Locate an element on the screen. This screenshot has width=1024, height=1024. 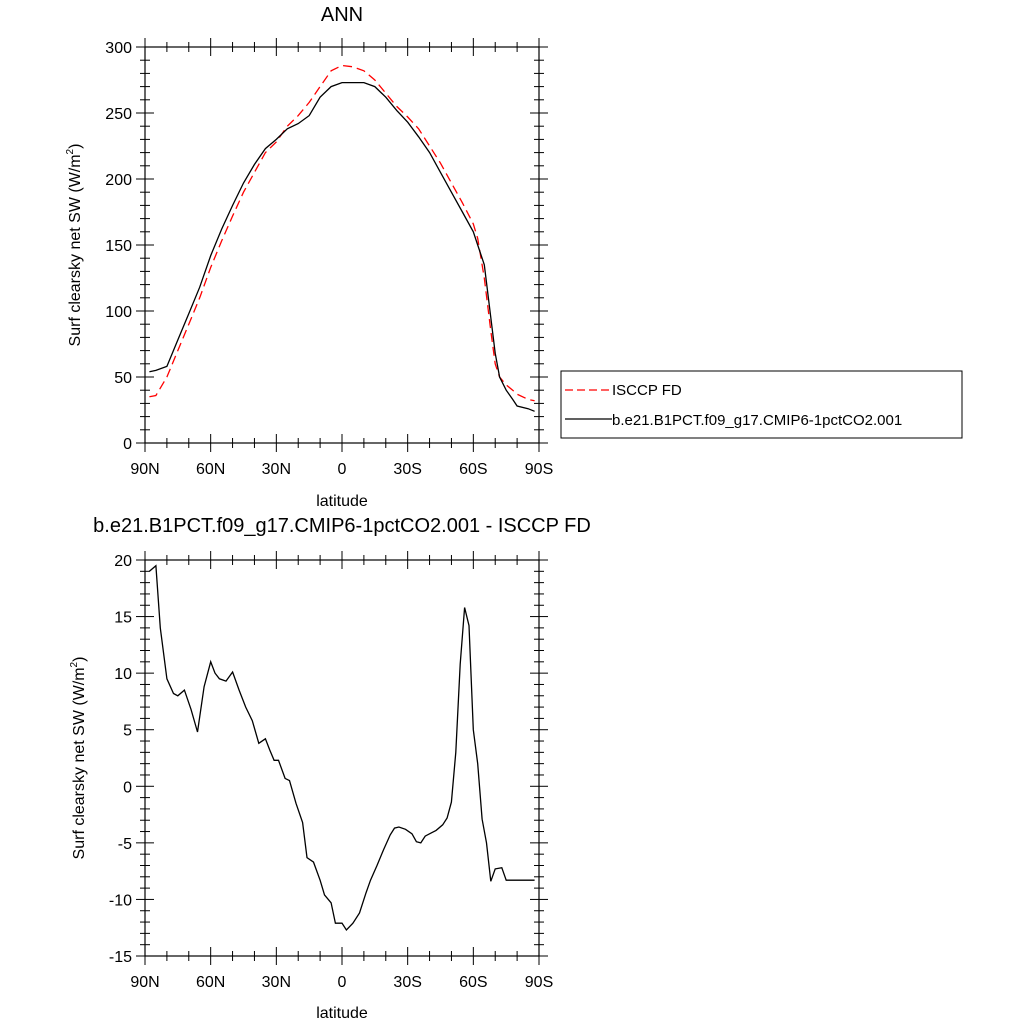
series-line-isccp-fd is located at coordinates (342, 233).